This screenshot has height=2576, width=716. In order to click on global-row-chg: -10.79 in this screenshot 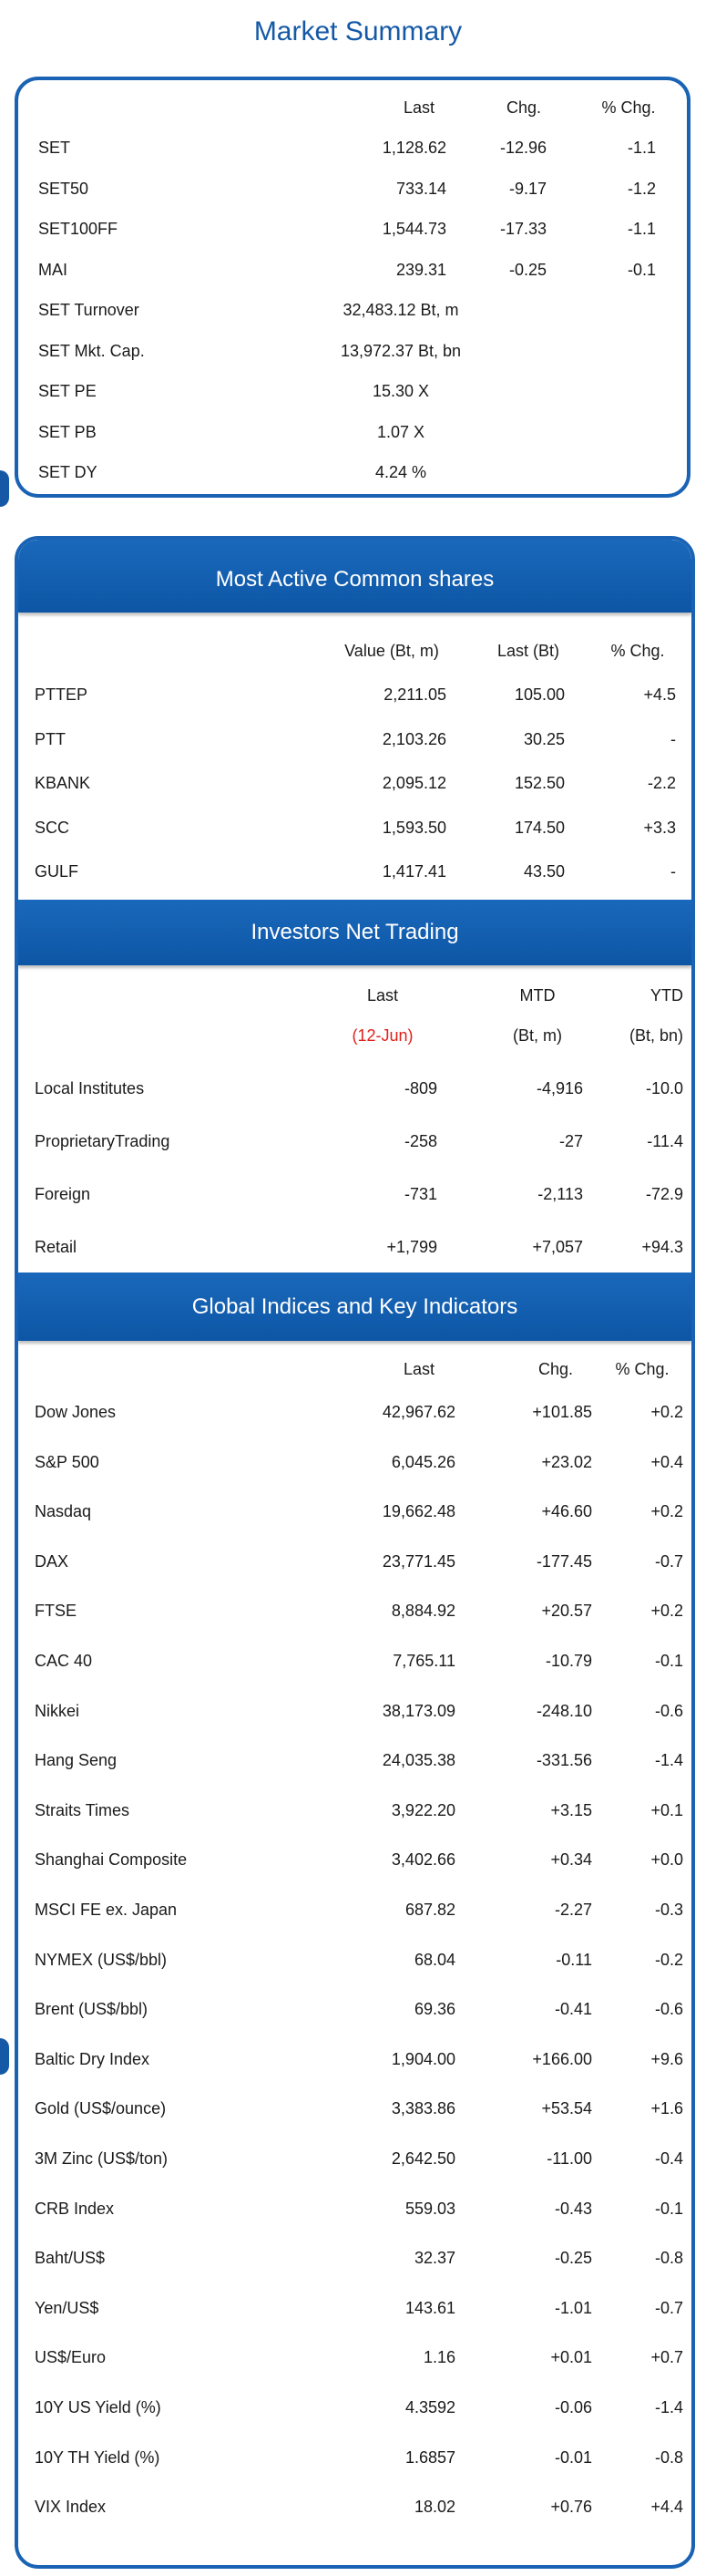, I will do `click(568, 1661)`.